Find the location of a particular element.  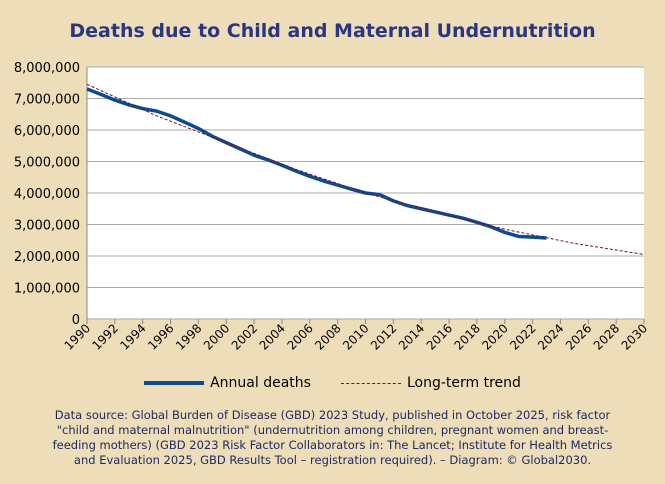

y-tick-label: 6,000,000 is located at coordinates (47, 131).